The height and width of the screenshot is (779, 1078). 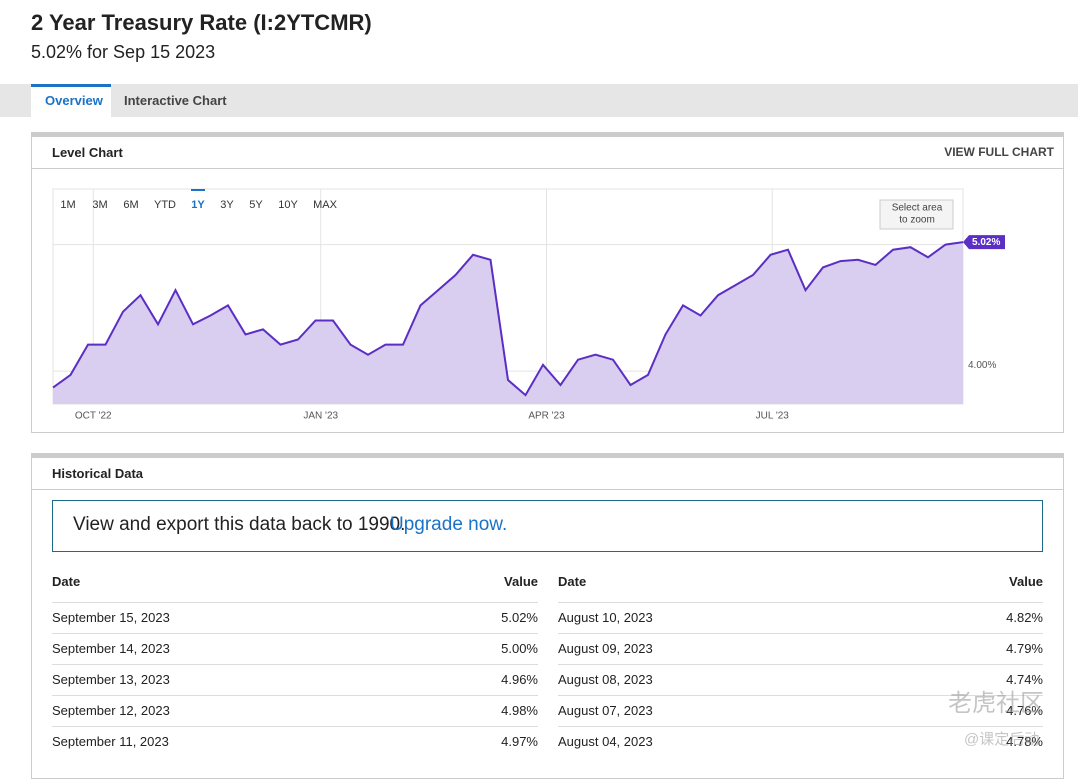 What do you see at coordinates (605, 679) in the screenshot?
I see `row-date: August 08, 2023` at bounding box center [605, 679].